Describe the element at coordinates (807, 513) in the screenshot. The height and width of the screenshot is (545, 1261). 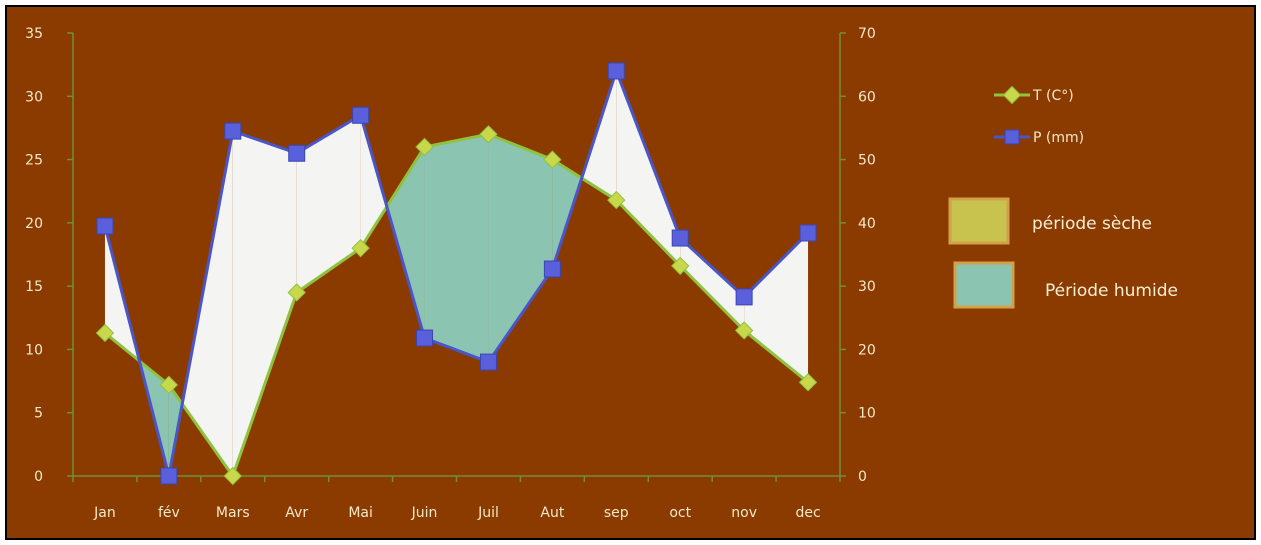
I see `x-tick-label: dec` at that location.